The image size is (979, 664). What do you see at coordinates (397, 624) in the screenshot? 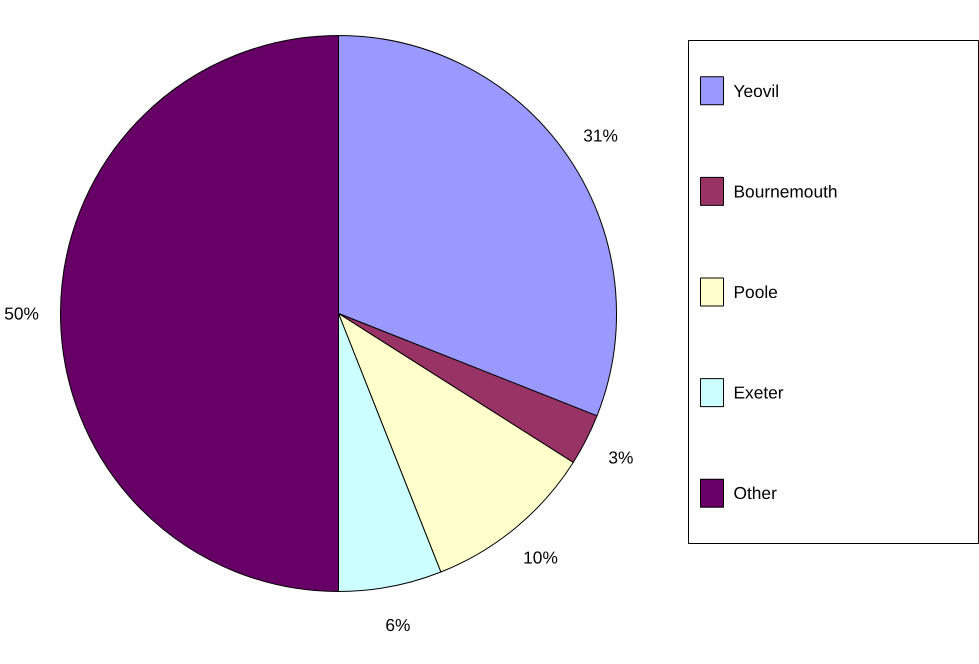
I see `data-label: 6%` at bounding box center [397, 624].